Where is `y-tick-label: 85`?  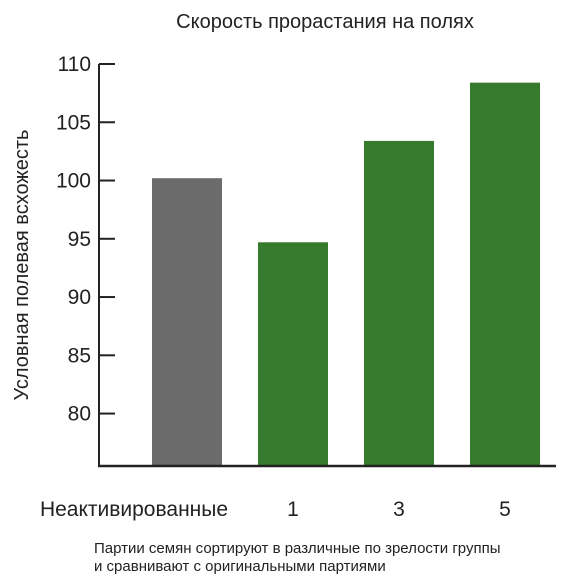
y-tick-label: 85 is located at coordinates (79, 355).